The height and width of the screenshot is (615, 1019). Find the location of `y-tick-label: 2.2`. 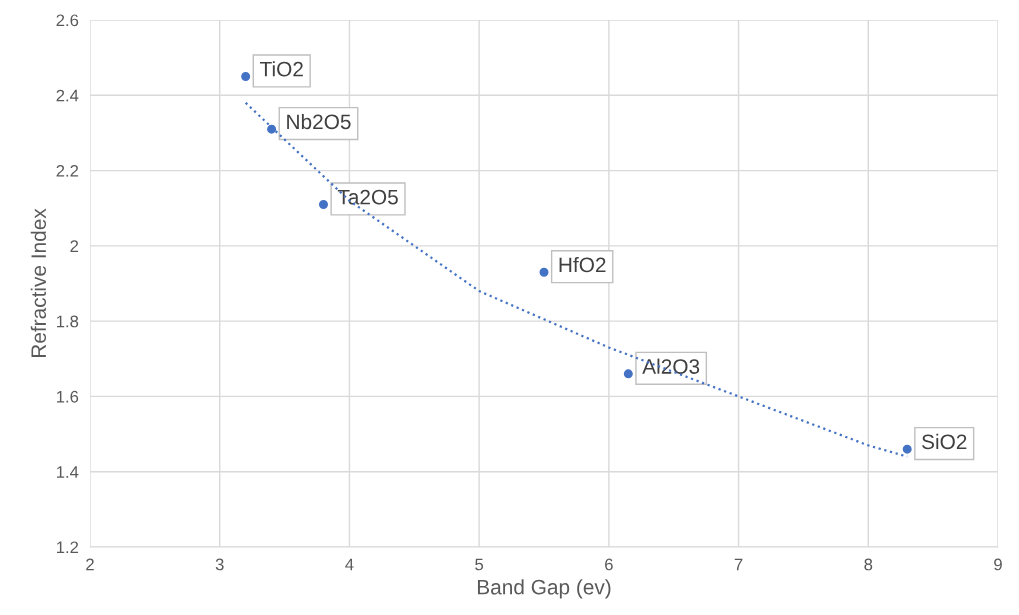

y-tick-label: 2.2 is located at coordinates (67, 170).